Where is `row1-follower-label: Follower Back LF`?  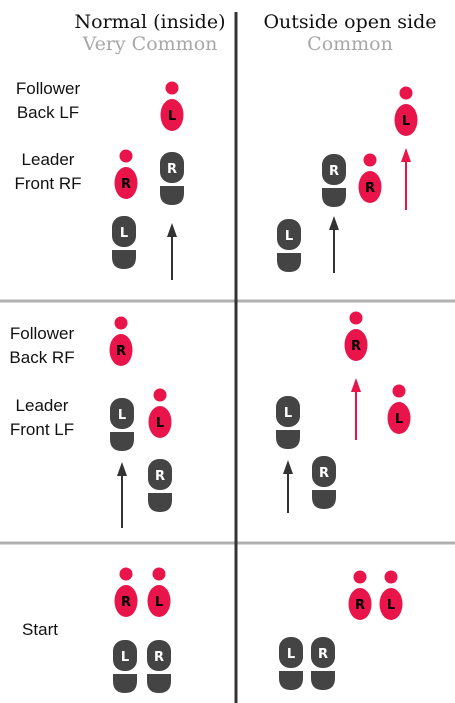 row1-follower-label: Follower Back LF is located at coordinates (48, 101).